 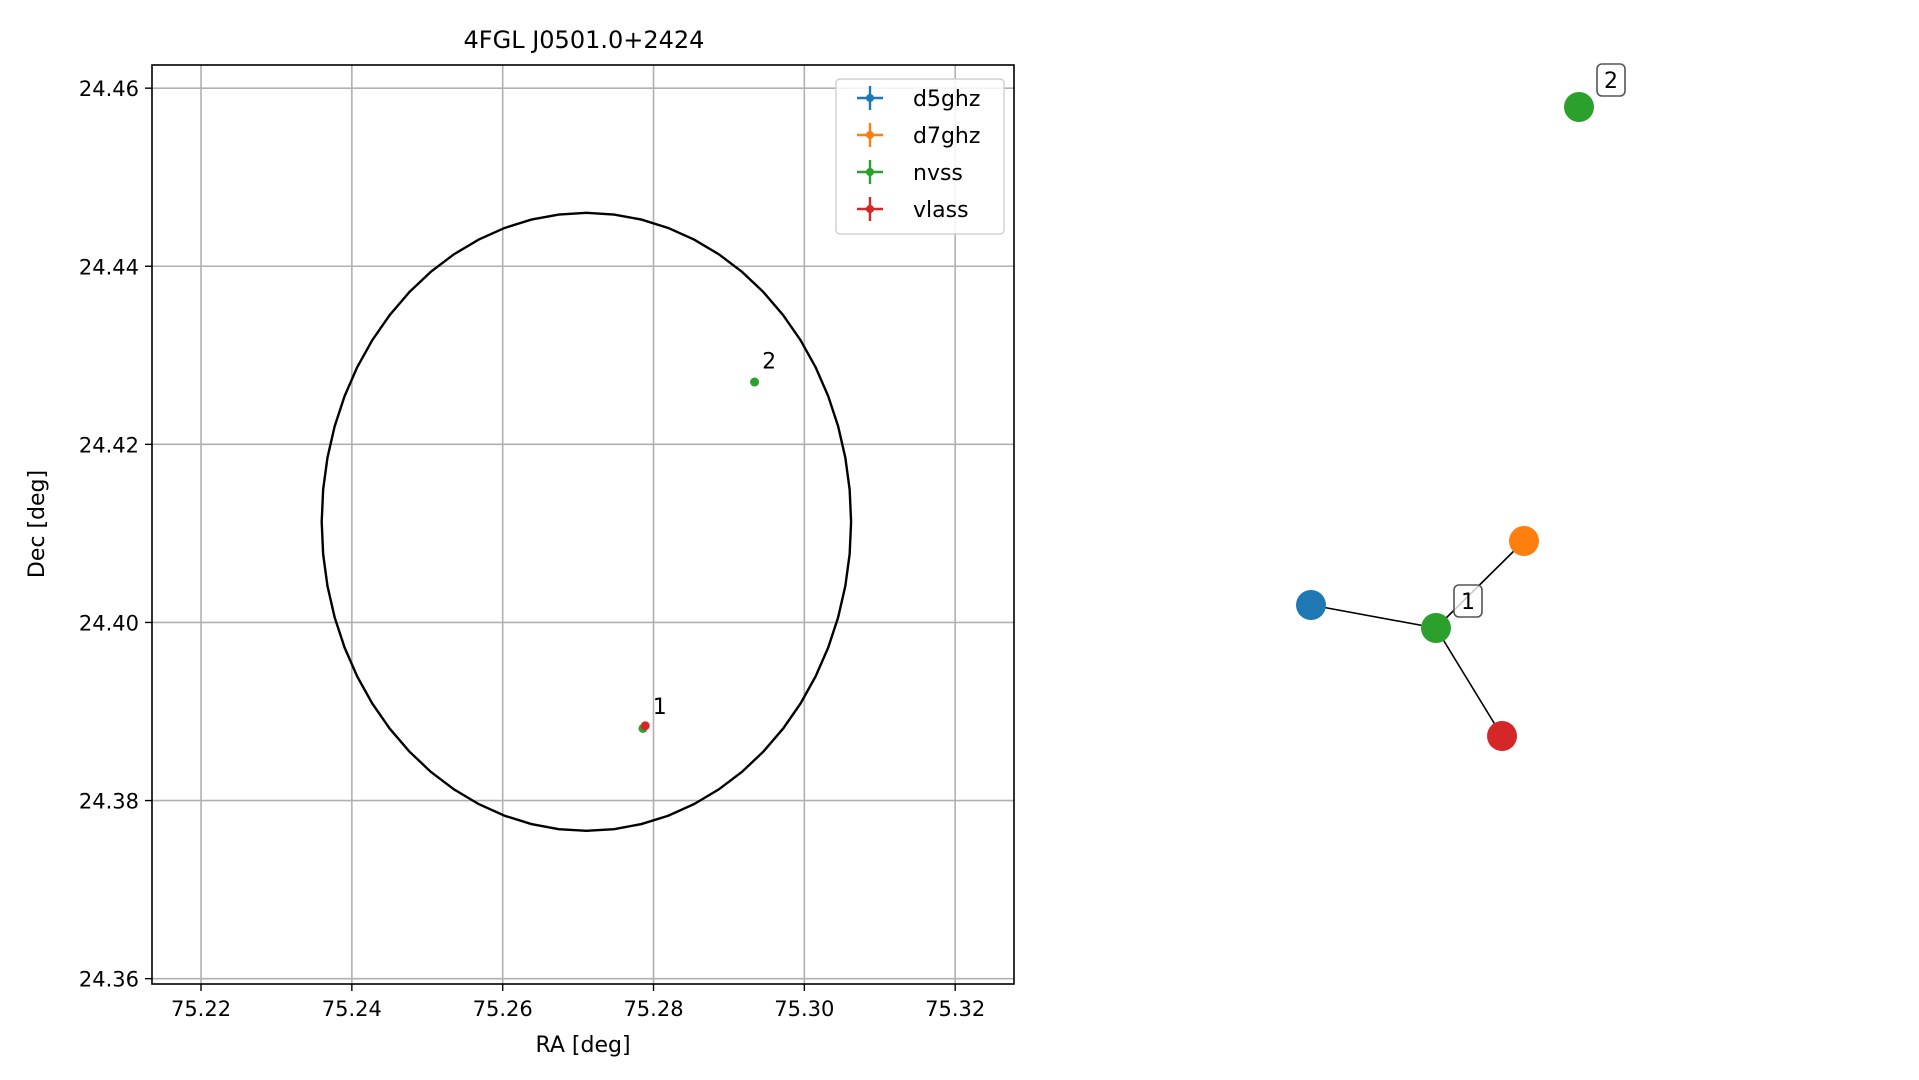 What do you see at coordinates (645, 726) in the screenshot?
I see `point-vlass` at bounding box center [645, 726].